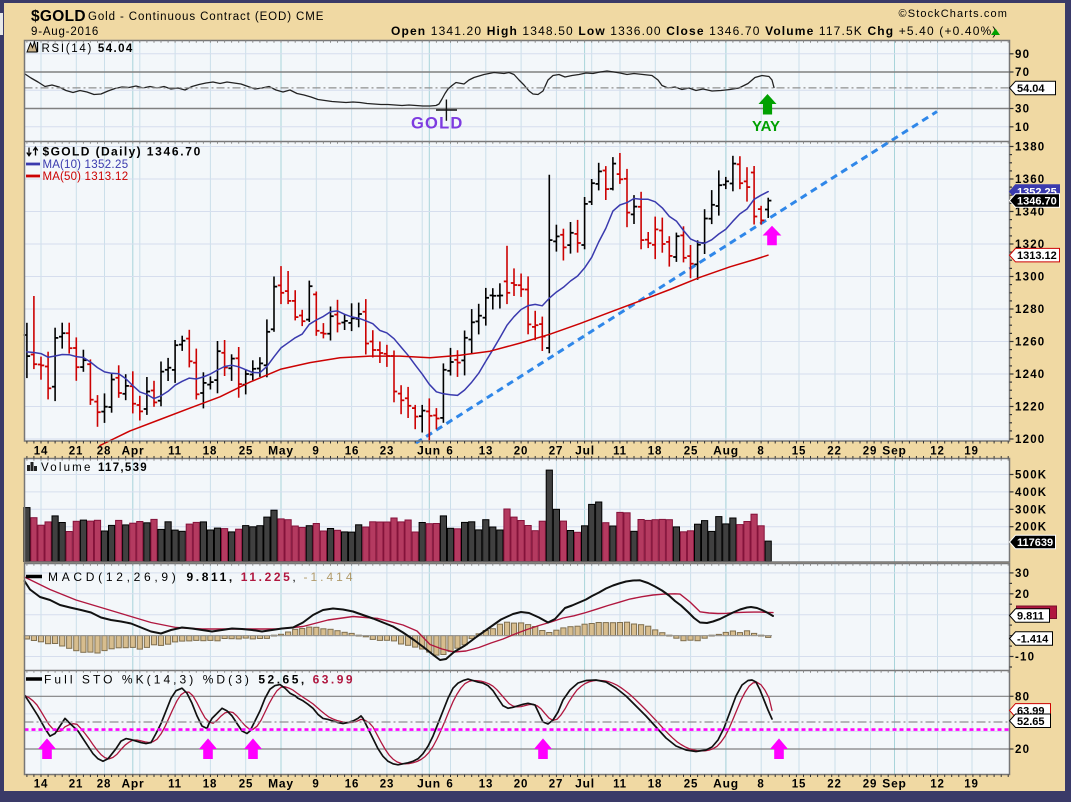 This screenshot has width=1071, height=802. What do you see at coordinates (202, 577) in the screenshot?
I see `svg-text:MACD(12,26,9) 9.811, 11.225, -: MACD(12,26,9) 9.811, 11.225, -1.414` at bounding box center [202, 577].